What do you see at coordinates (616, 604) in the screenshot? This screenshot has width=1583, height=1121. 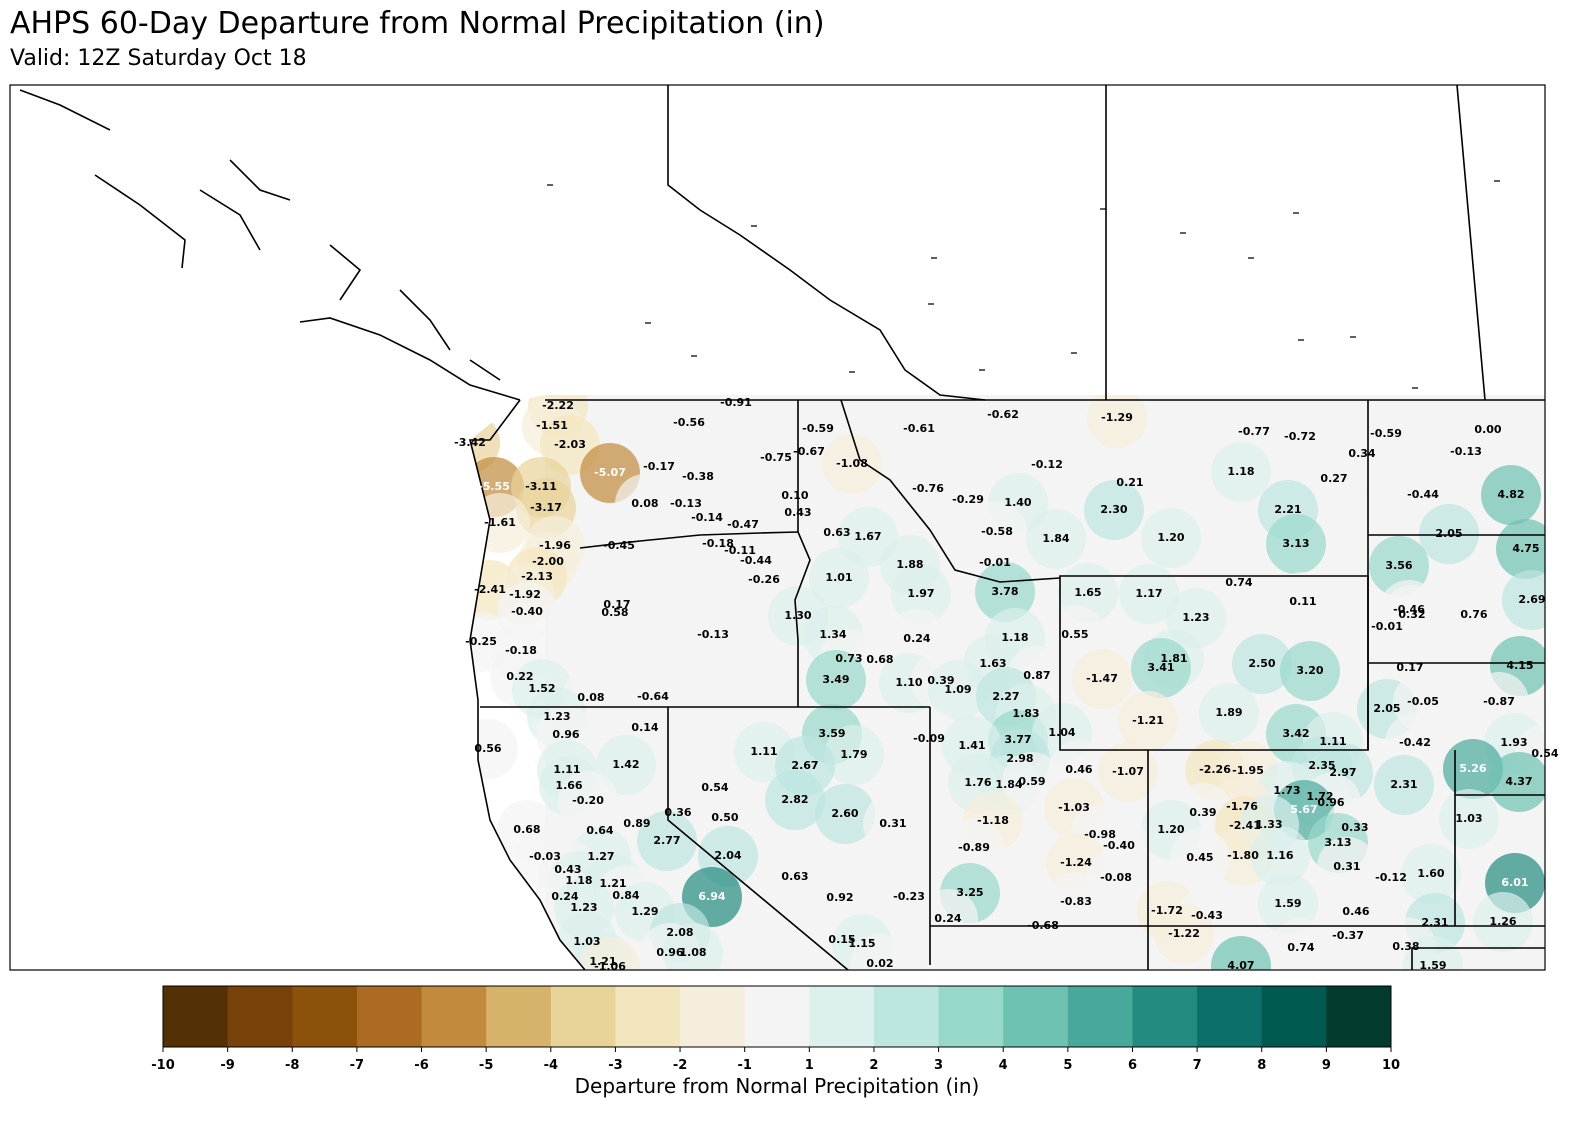 I see `station-value: 0.17` at bounding box center [616, 604].